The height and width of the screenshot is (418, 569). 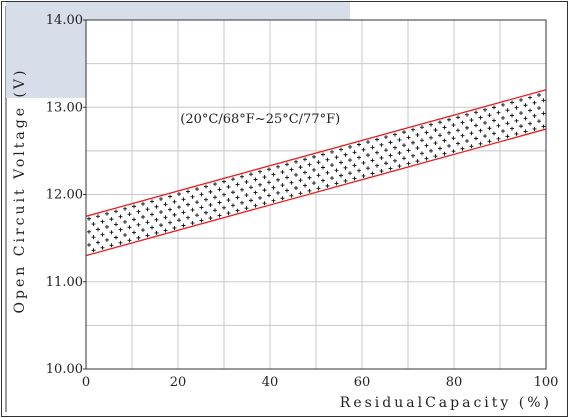 What do you see at coordinates (20, 191) in the screenshot?
I see `y-axis-title: Open Circuit Voltage (V)` at bounding box center [20, 191].